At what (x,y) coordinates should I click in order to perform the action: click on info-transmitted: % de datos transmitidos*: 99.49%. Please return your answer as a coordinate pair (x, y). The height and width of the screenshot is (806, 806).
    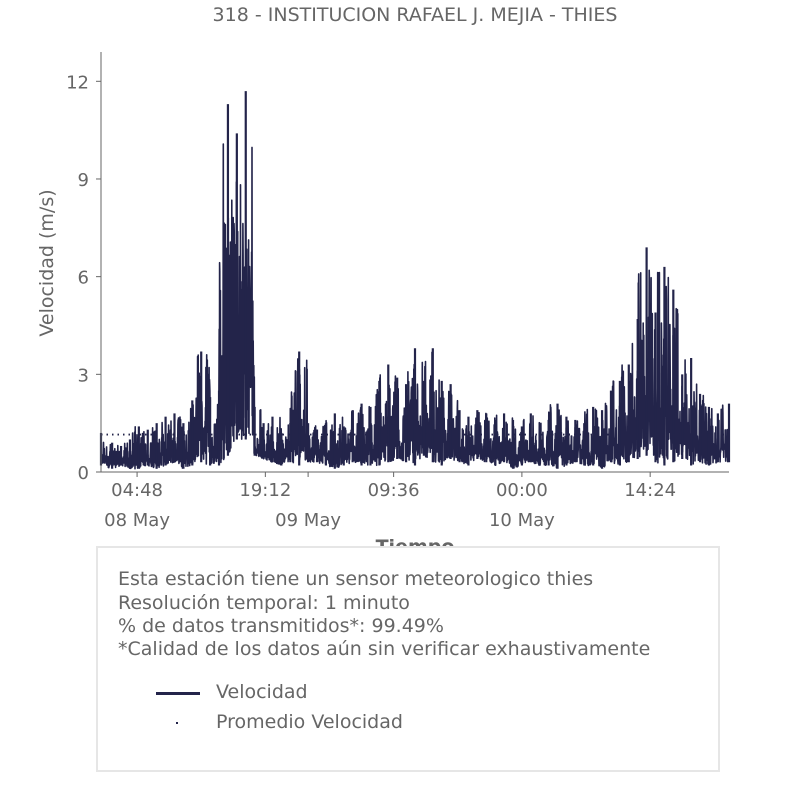
    Looking at the image, I should click on (281, 626).